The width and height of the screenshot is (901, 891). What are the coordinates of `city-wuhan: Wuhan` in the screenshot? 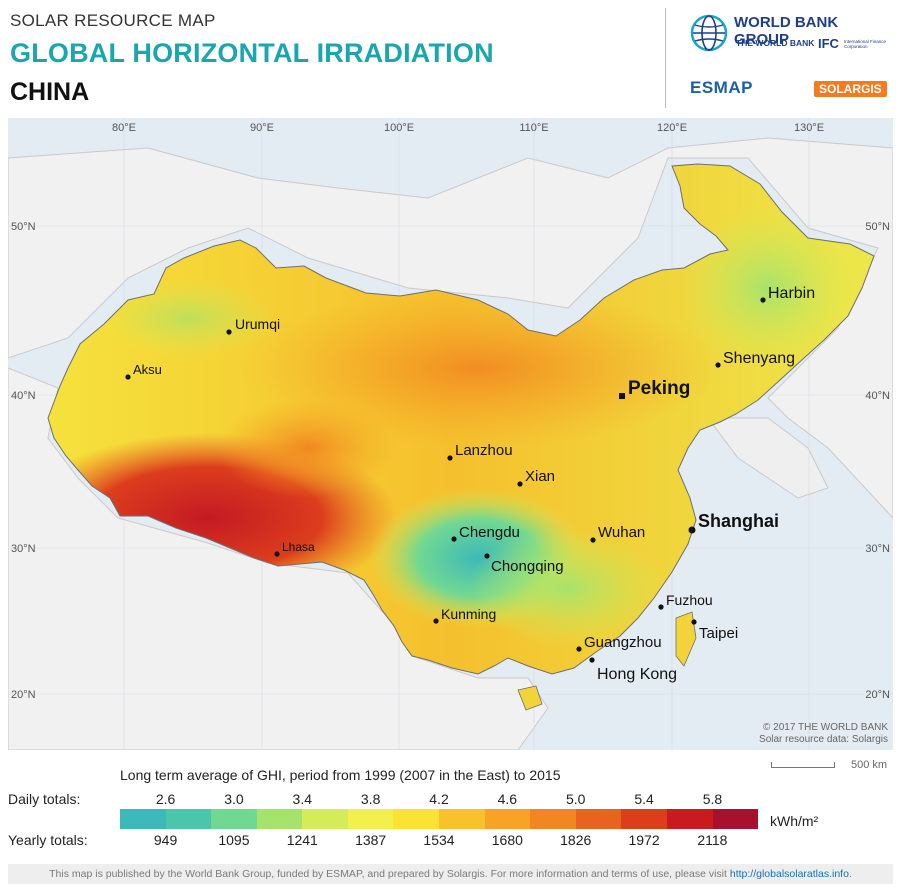 It's located at (617, 533).